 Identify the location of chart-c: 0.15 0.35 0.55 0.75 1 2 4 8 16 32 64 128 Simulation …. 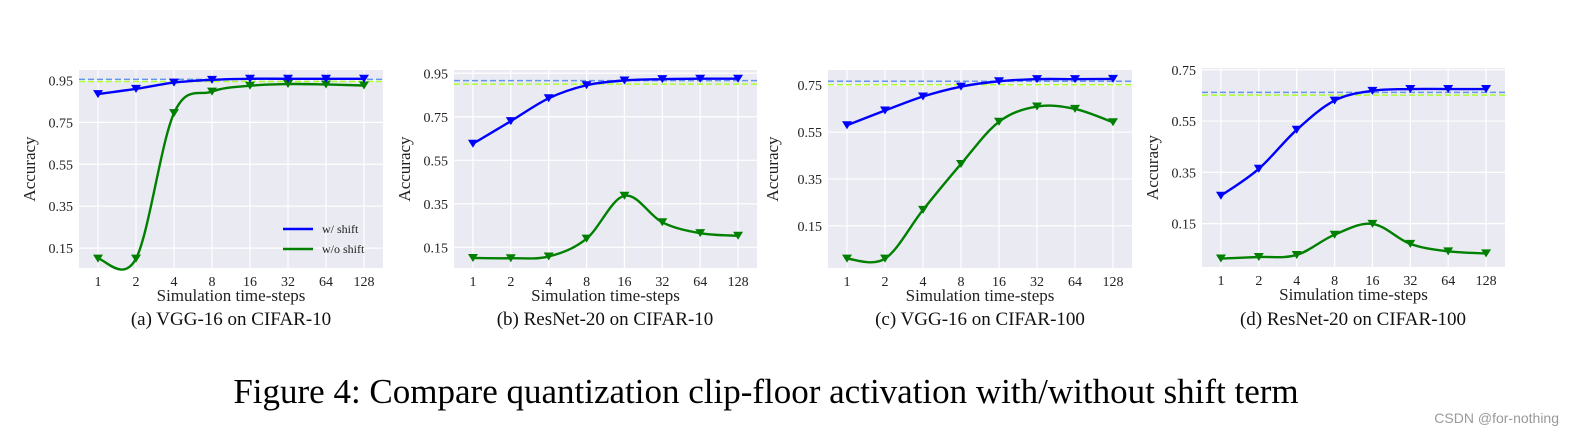
(947, 187).